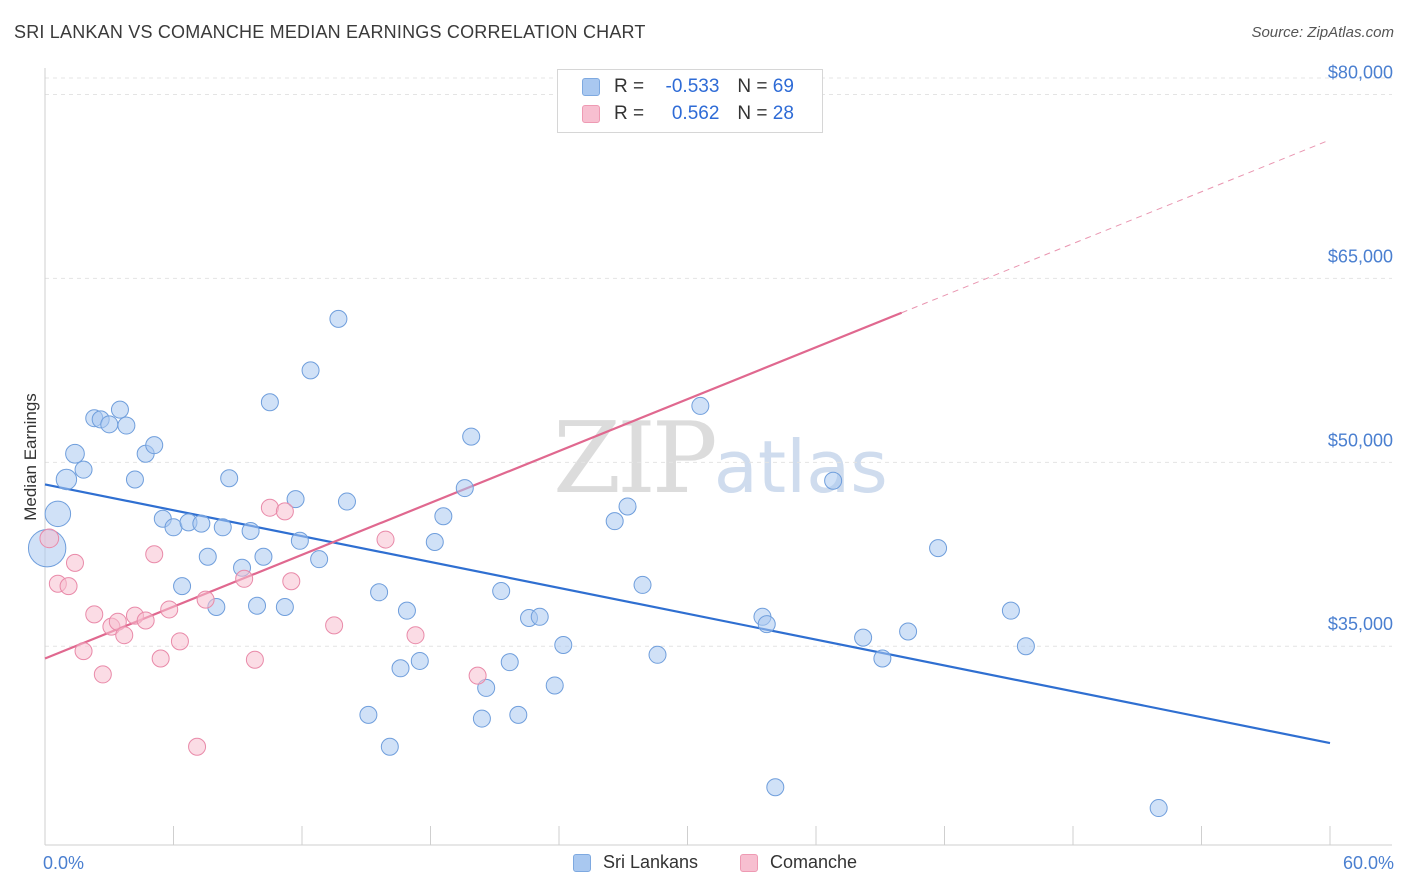 This screenshot has height=892, width=1406. I want to click on legend-r-label: R =, so click(629, 86).